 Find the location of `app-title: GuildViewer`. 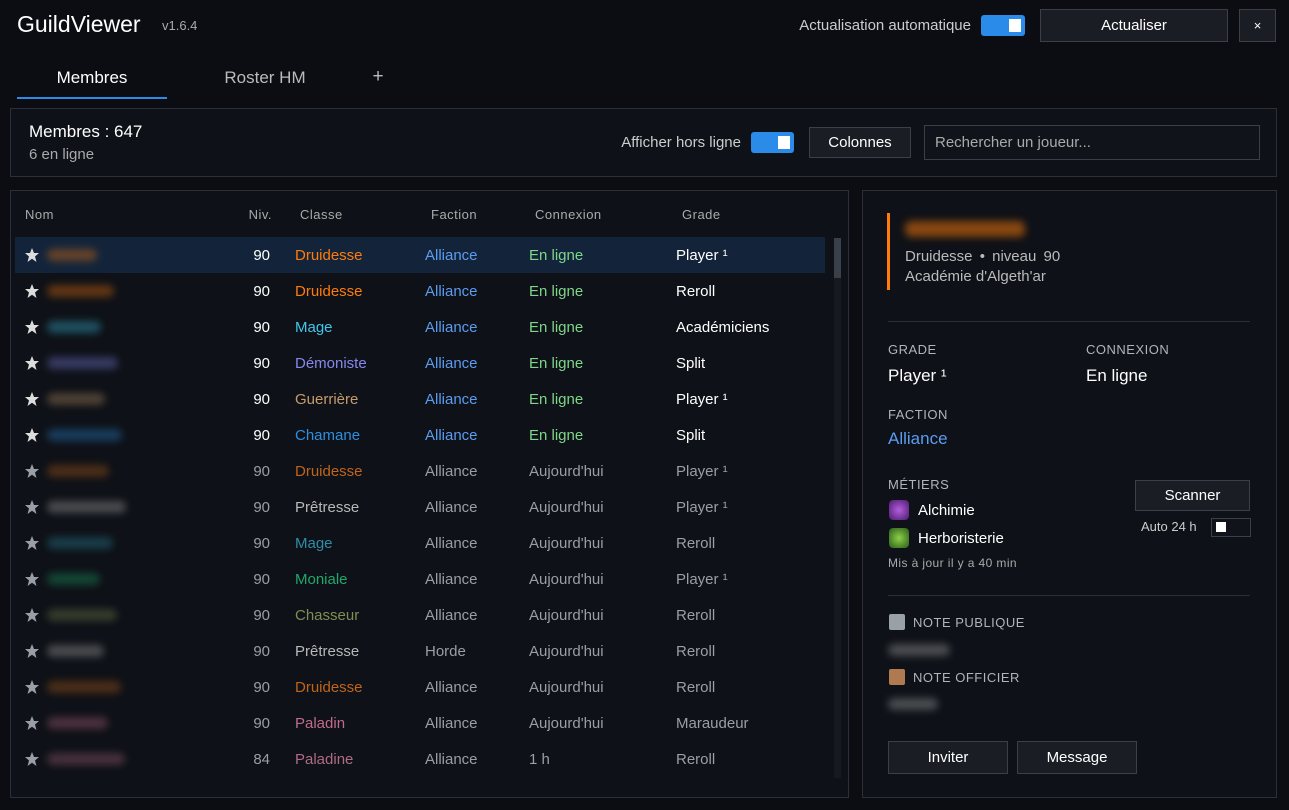

app-title: GuildViewer is located at coordinates (79, 24).